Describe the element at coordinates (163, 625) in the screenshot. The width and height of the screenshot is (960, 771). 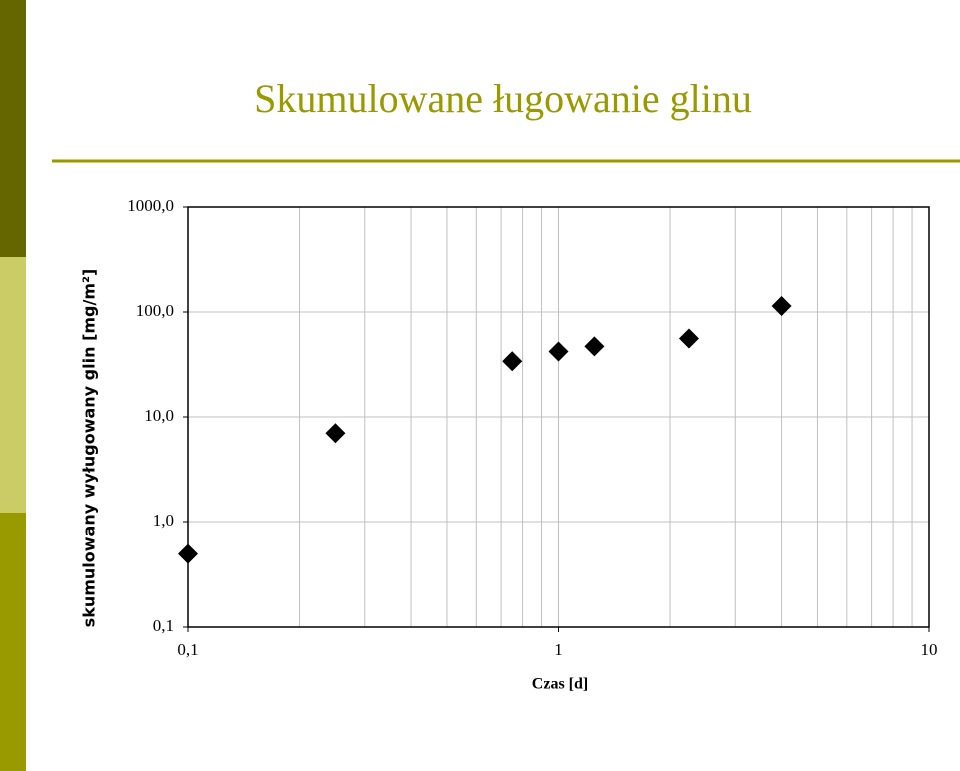
I see `y-tick-label: 0,1` at that location.